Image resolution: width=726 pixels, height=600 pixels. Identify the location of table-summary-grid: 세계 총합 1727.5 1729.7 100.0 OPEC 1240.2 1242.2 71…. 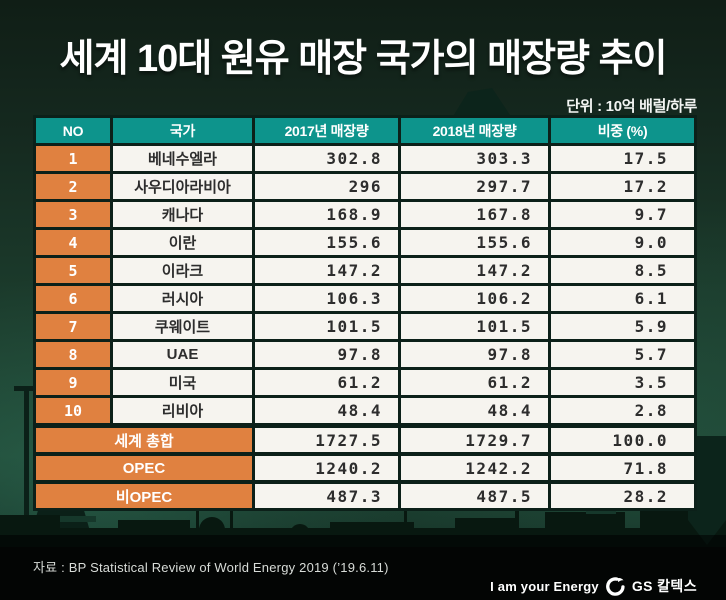
(365, 468).